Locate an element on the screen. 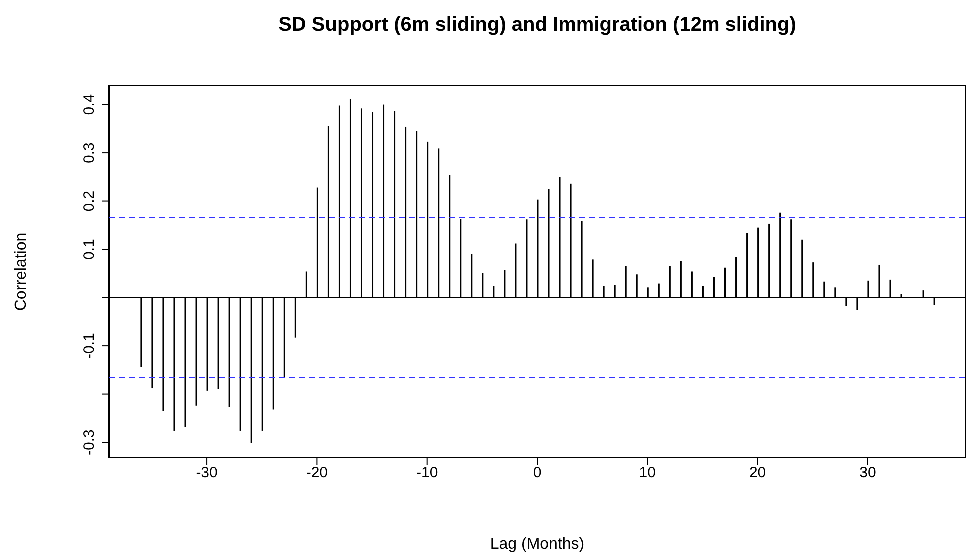 The width and height of the screenshot is (972, 559). x-tick-label: 30 is located at coordinates (868, 473).